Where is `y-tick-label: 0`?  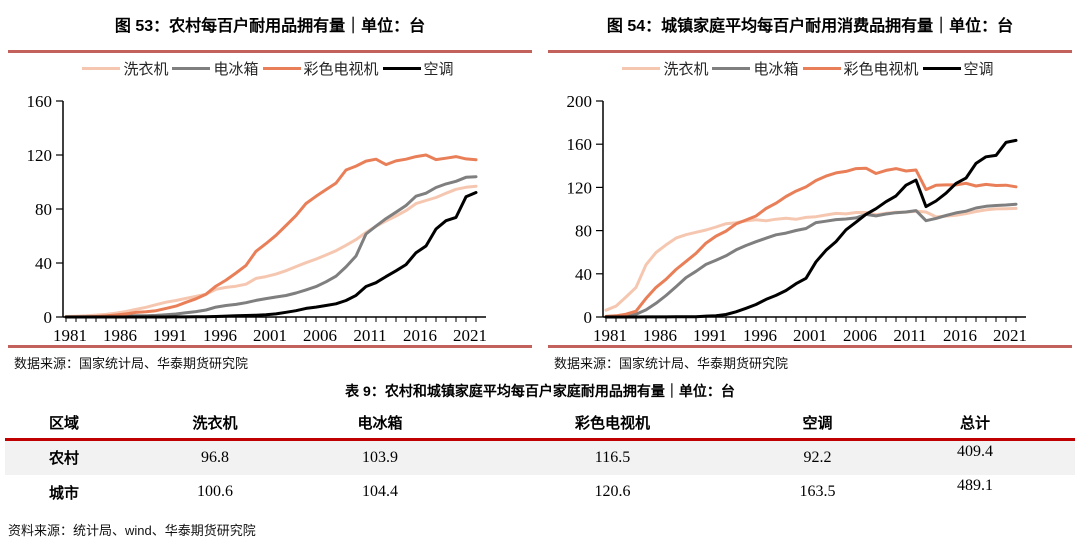 y-tick-label: 0 is located at coordinates (588, 317).